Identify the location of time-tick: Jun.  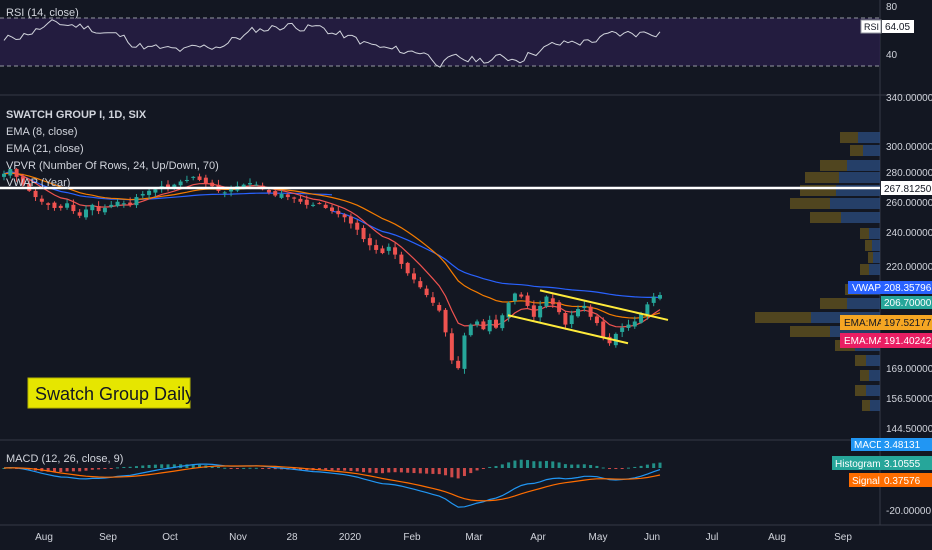
(652, 537).